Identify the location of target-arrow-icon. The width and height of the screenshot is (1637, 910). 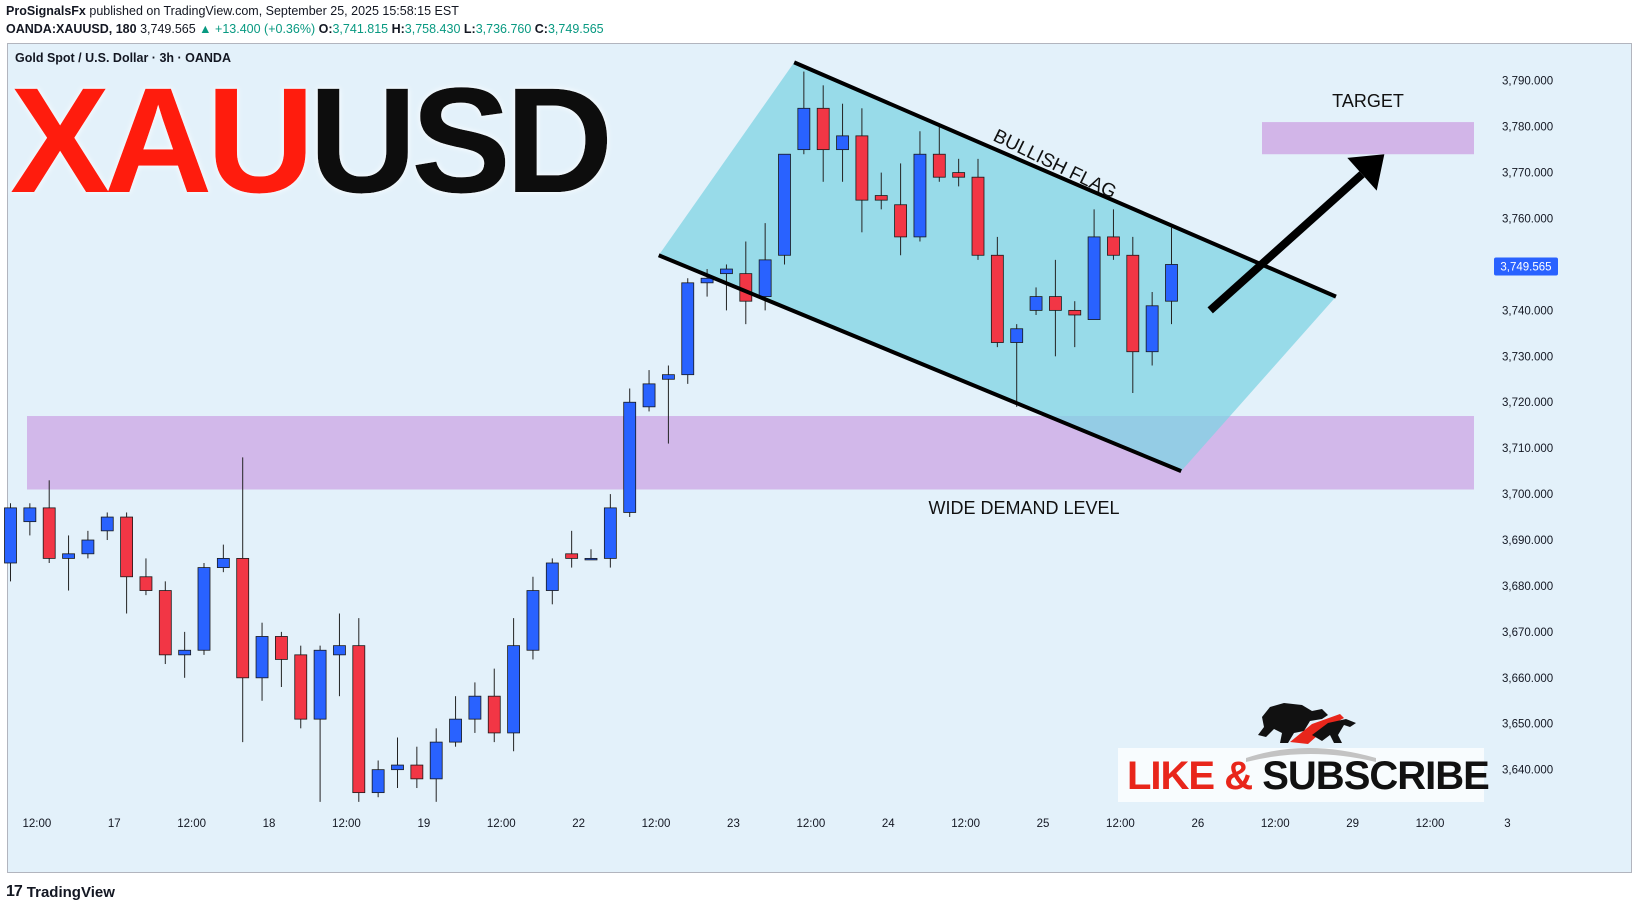
(1366, 172).